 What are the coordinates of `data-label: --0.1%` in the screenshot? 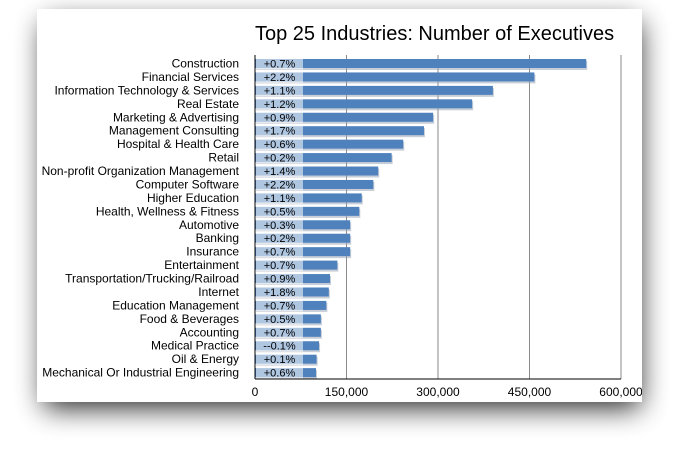 It's located at (279, 347).